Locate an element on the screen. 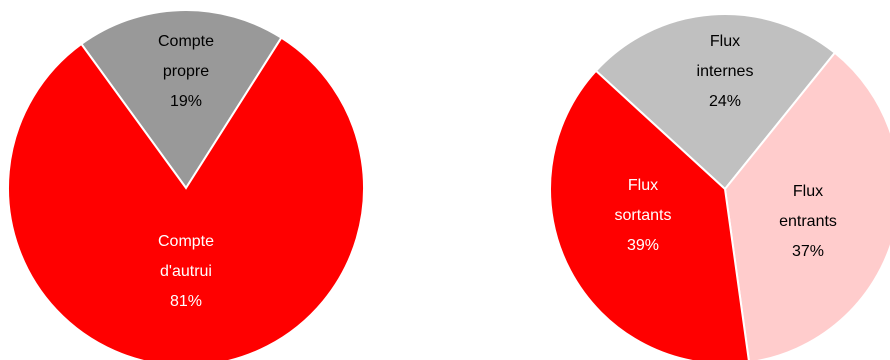 The image size is (890, 360). slice-category-label: propre is located at coordinates (186, 71).